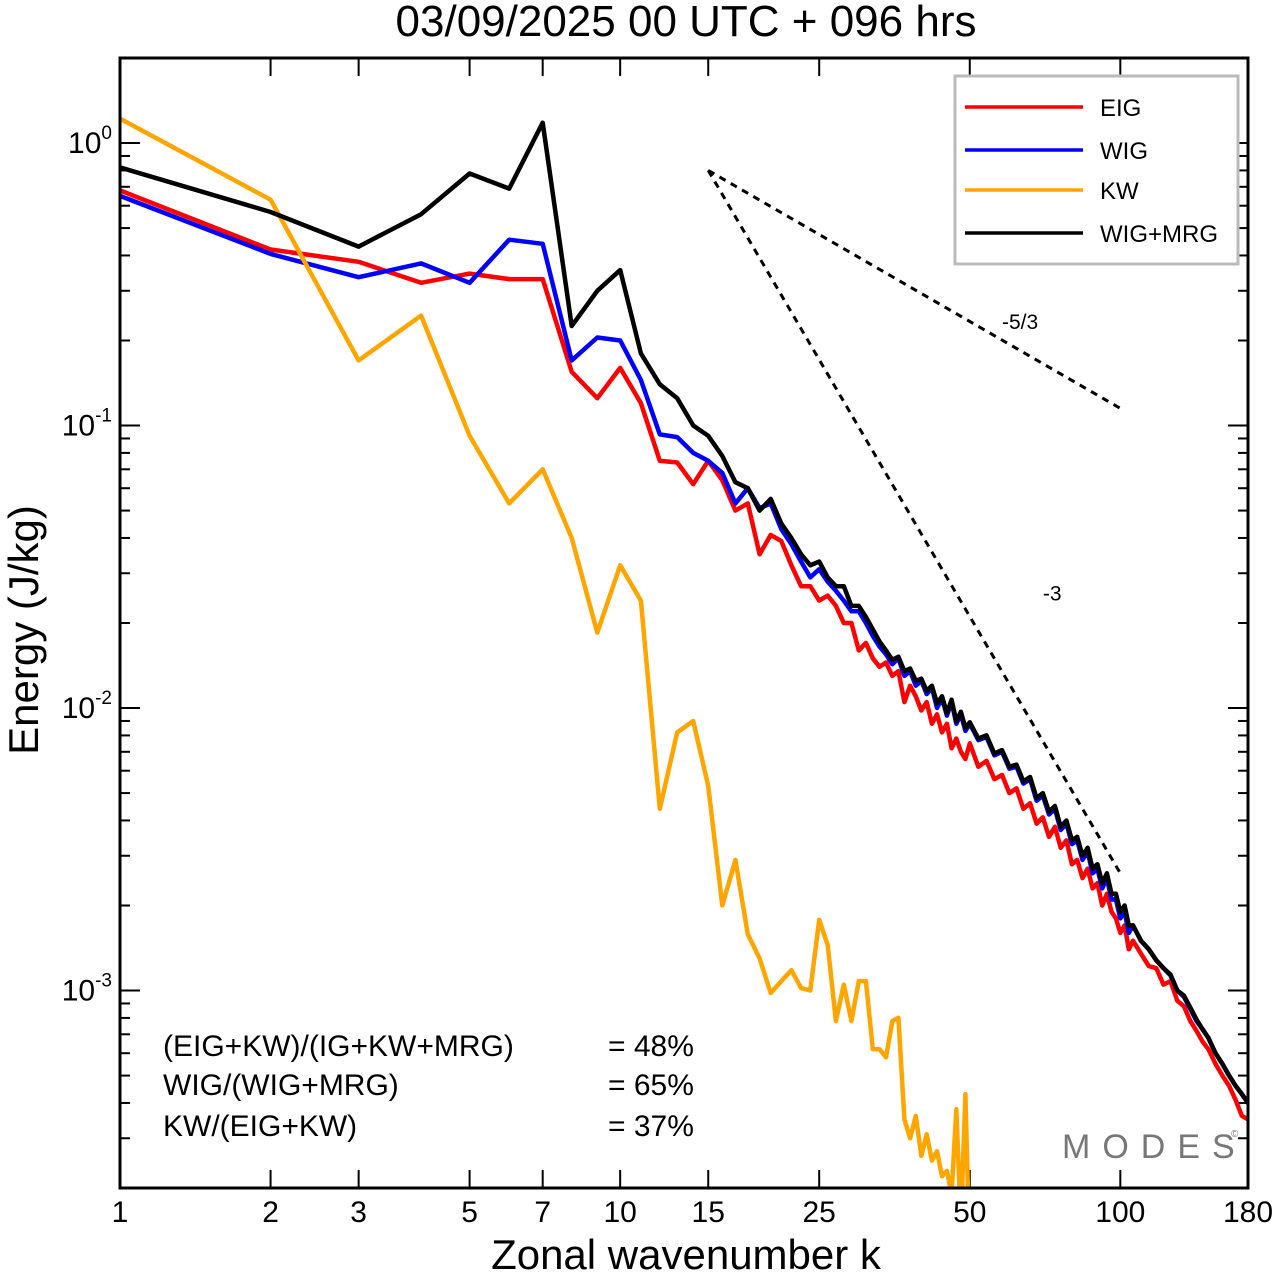 This screenshot has height=1281, width=1280. Describe the element at coordinates (23, 630) in the screenshot. I see `y-axis-label: Energy (J/kg)` at that location.